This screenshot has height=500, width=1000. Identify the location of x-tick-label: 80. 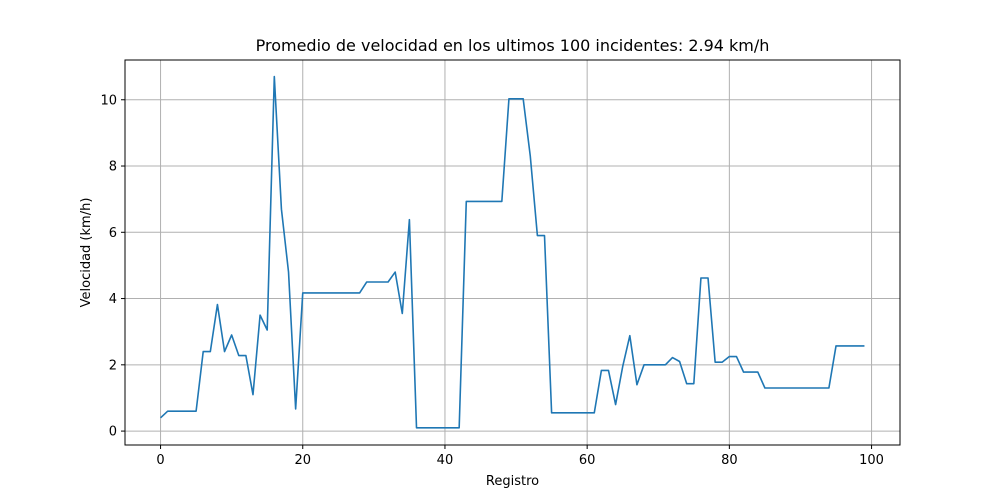
(729, 460).